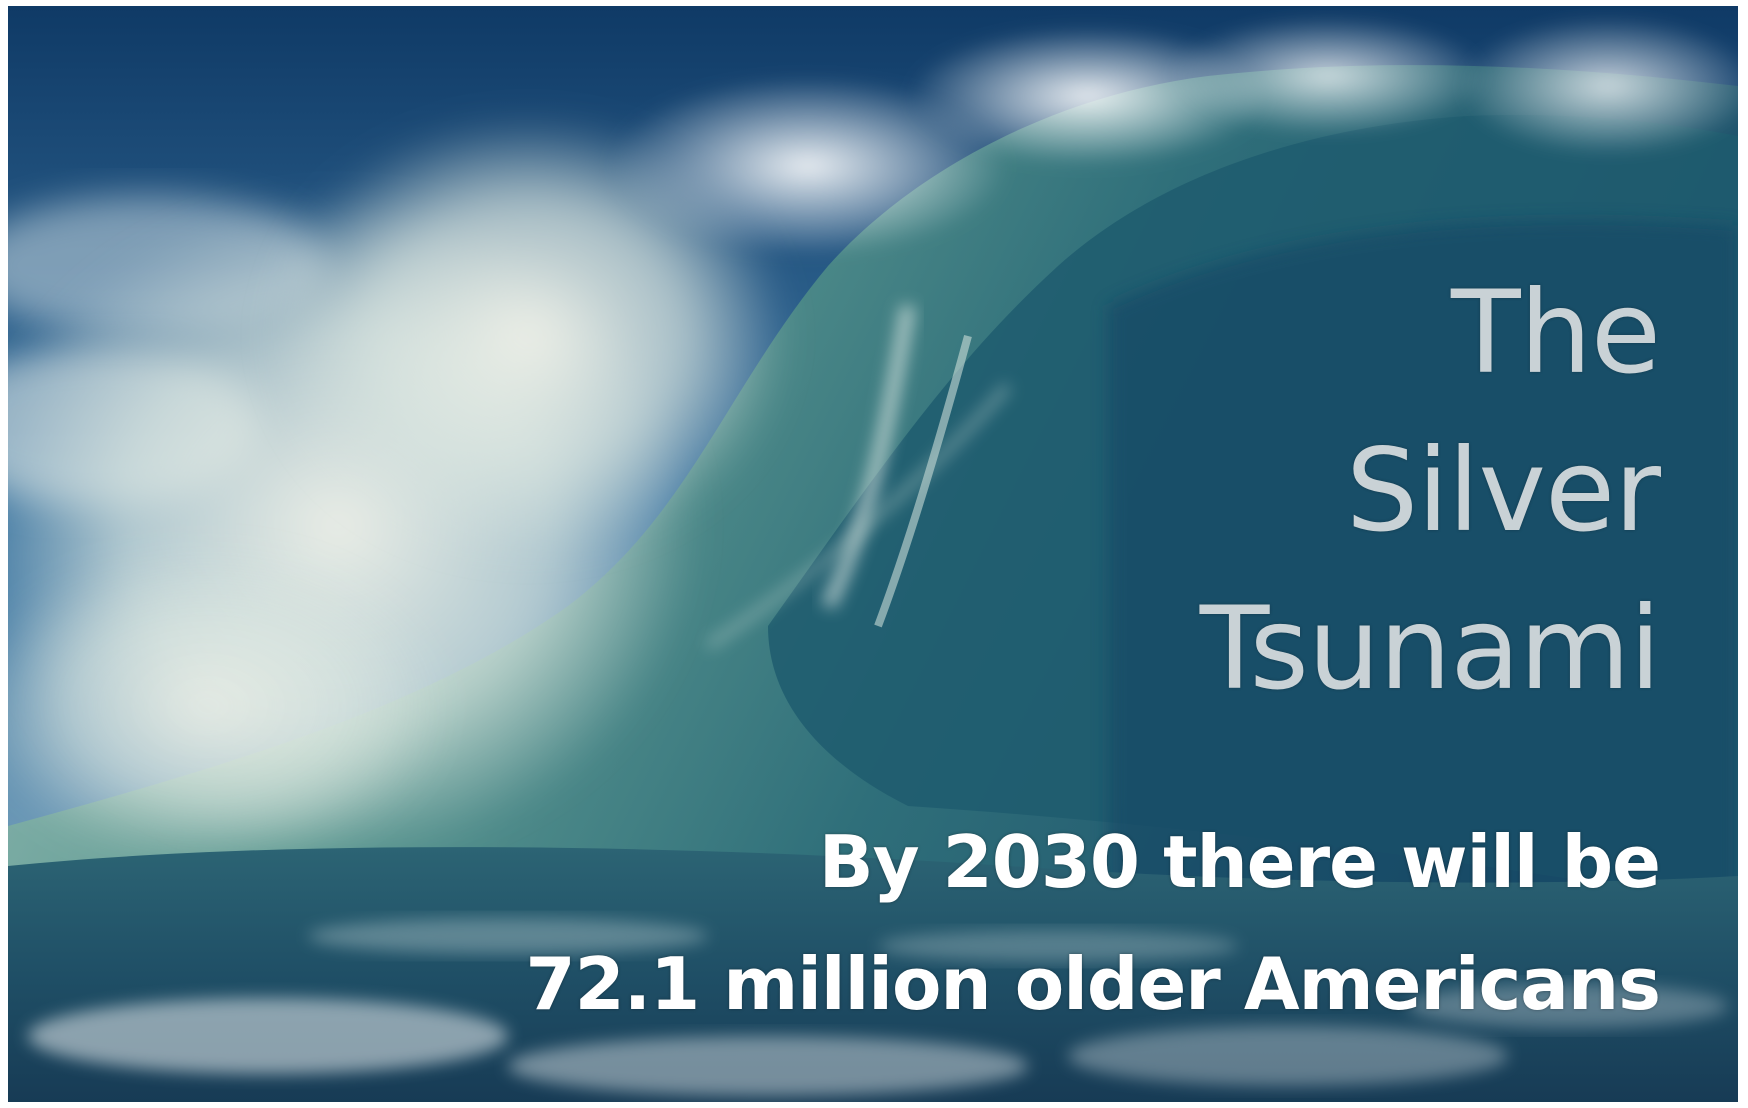 Image resolution: width=1748 pixels, height=1108 pixels. Describe the element at coordinates (1503, 490) in the screenshot. I see `title-line-silver: Silver` at that location.